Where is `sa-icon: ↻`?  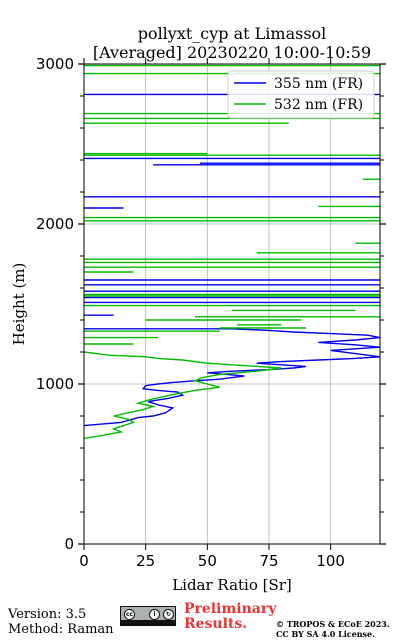
sa-icon: ↻ is located at coordinates (168, 614).